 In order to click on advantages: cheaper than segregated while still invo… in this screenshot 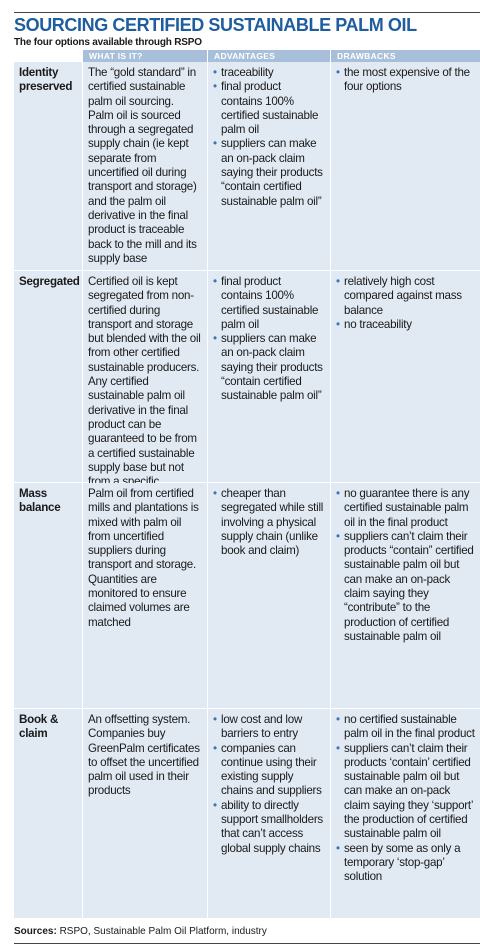, I will do `click(269, 595)`.